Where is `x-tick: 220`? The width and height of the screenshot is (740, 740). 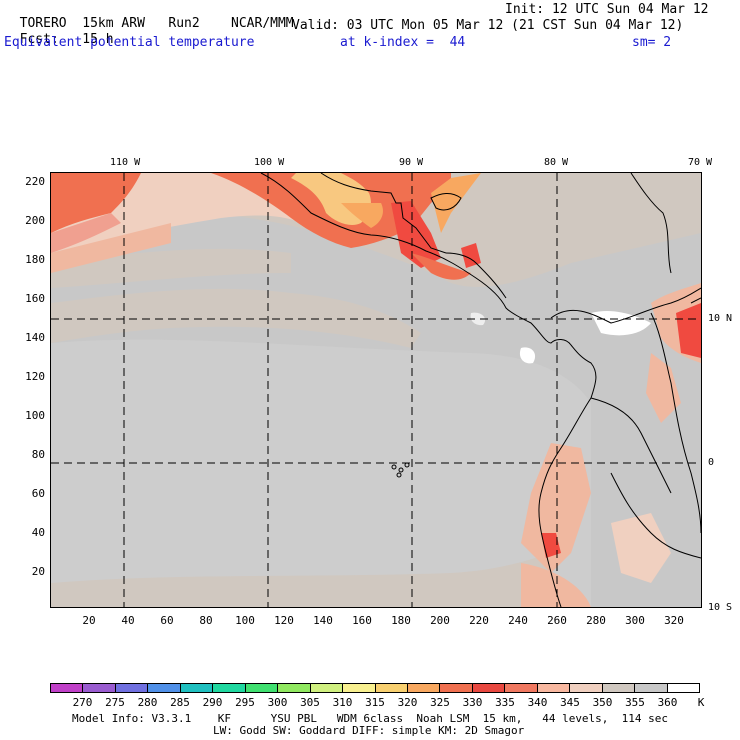 x-tick: 220 is located at coordinates (479, 620).